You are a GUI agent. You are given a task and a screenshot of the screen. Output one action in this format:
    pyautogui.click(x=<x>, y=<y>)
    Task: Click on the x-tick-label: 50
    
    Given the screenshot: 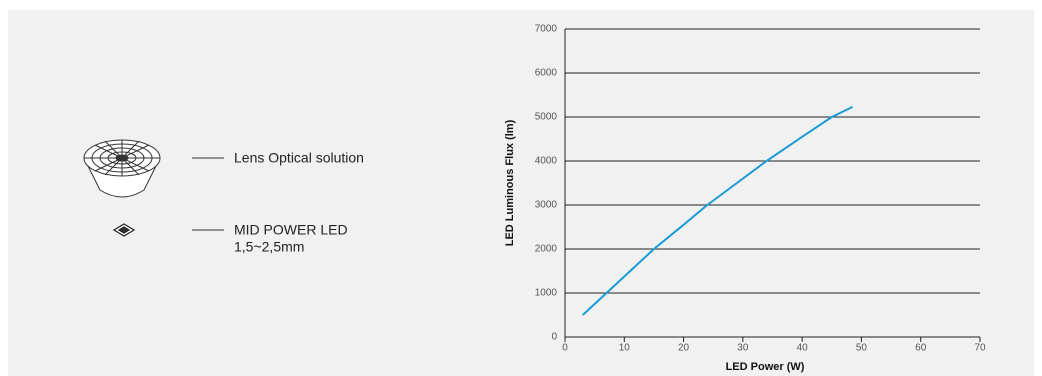 What is the action you would take?
    pyautogui.click(x=862, y=348)
    